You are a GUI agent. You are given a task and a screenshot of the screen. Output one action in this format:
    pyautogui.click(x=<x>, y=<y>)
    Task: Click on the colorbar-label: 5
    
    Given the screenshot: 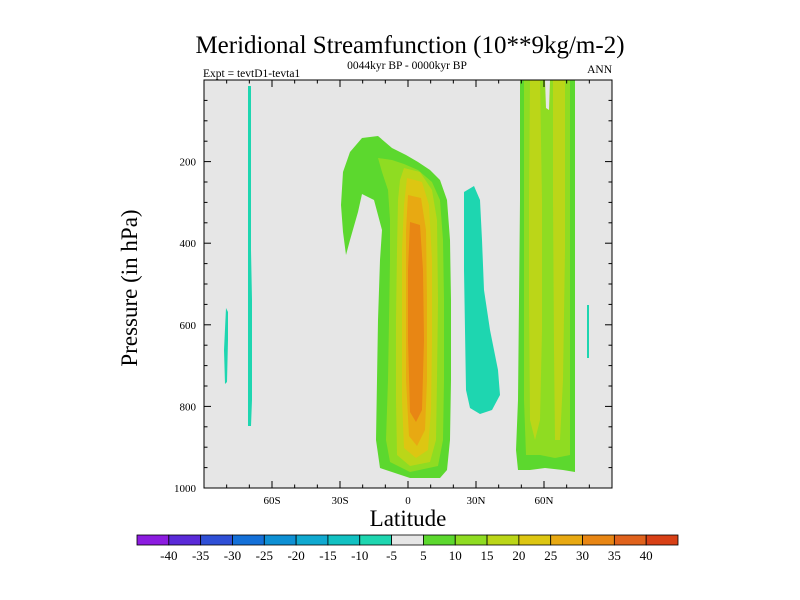 What is the action you would take?
    pyautogui.click(x=423, y=555)
    